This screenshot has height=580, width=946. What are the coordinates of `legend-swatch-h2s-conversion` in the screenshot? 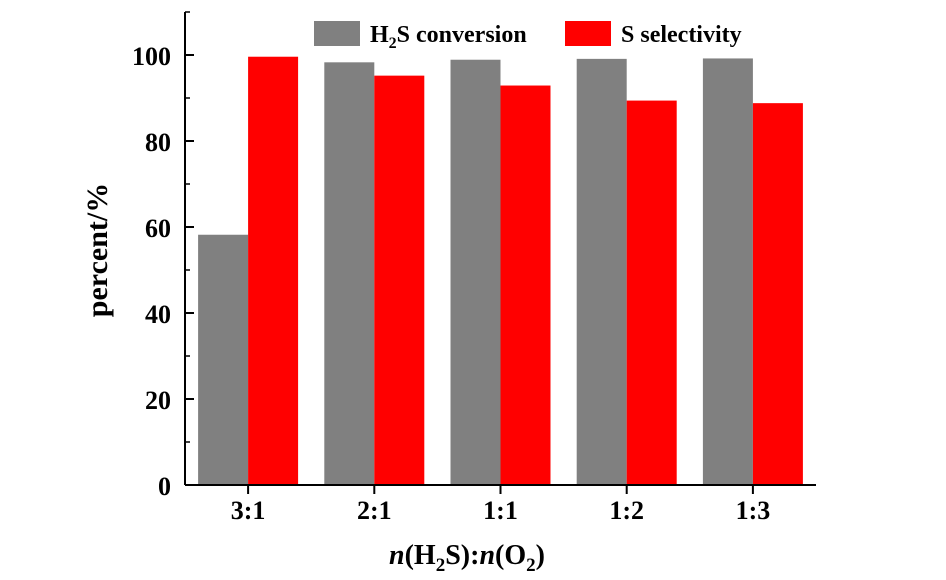 It's located at (337, 33).